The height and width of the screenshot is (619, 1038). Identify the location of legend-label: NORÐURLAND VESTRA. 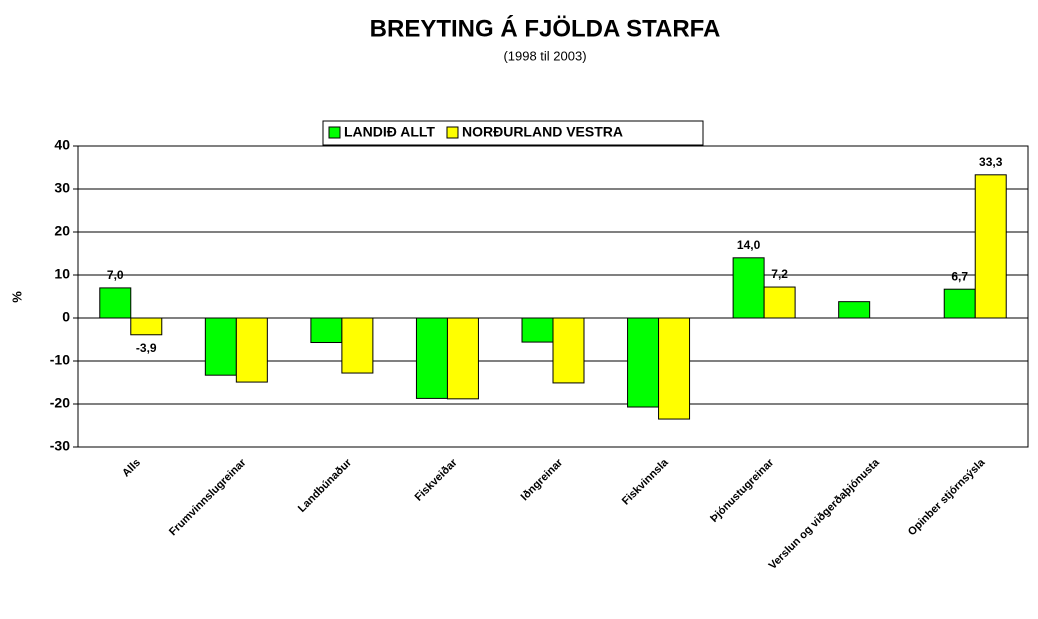
(542, 132).